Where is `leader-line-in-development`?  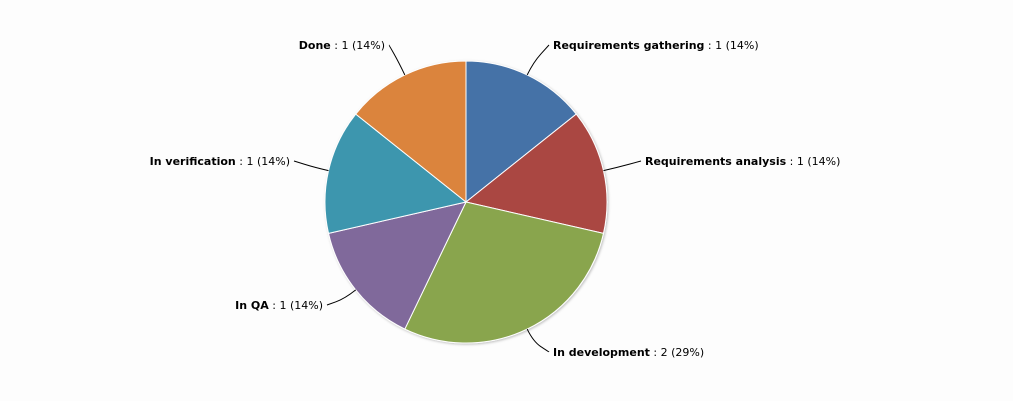 leader-line-in-development is located at coordinates (538, 340).